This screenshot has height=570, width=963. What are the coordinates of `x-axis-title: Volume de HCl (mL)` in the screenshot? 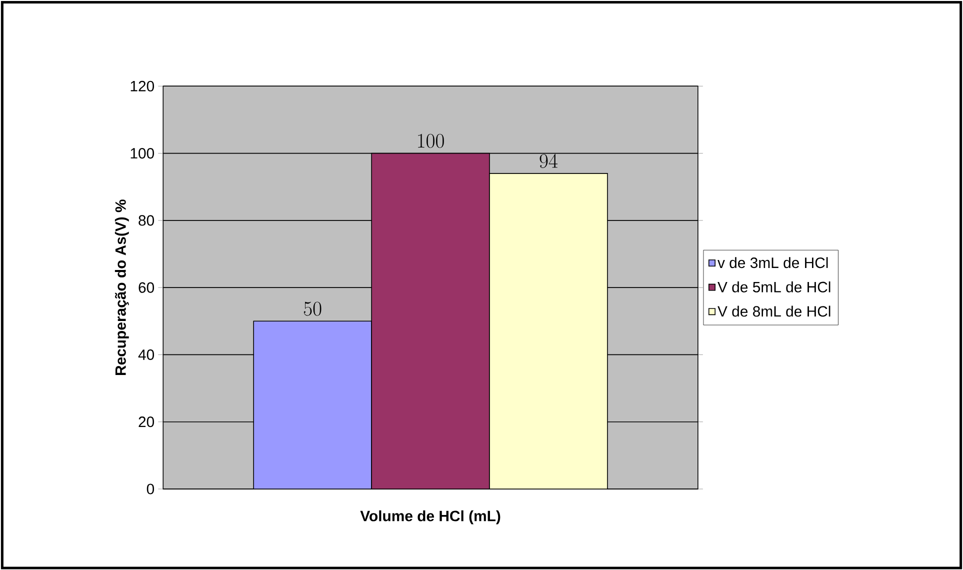 It's located at (430, 517).